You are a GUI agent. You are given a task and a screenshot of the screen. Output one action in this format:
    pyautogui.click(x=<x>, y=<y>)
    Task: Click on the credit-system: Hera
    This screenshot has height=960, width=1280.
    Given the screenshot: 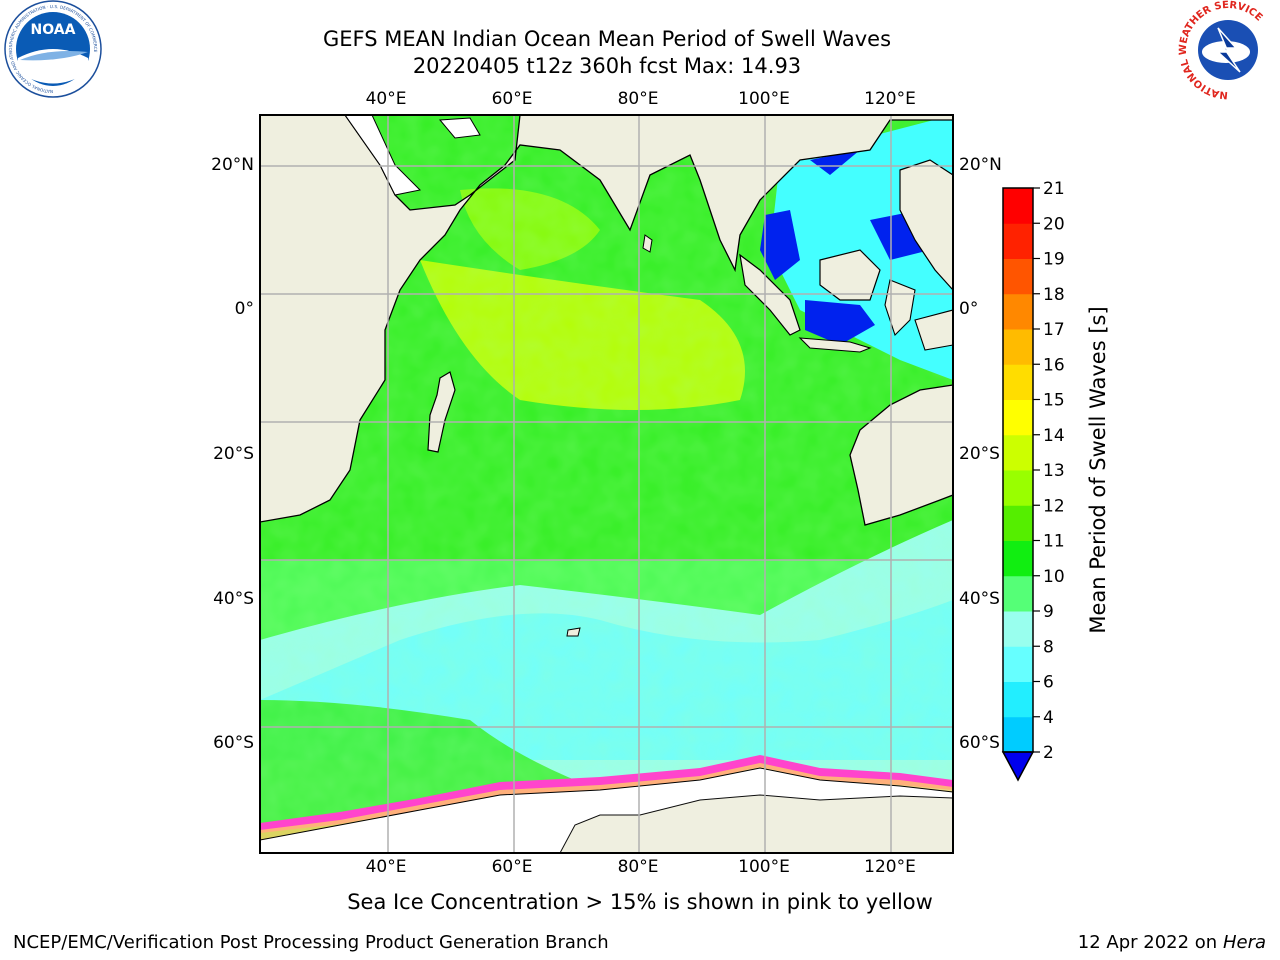 What is the action you would take?
    pyautogui.click(x=1244, y=942)
    